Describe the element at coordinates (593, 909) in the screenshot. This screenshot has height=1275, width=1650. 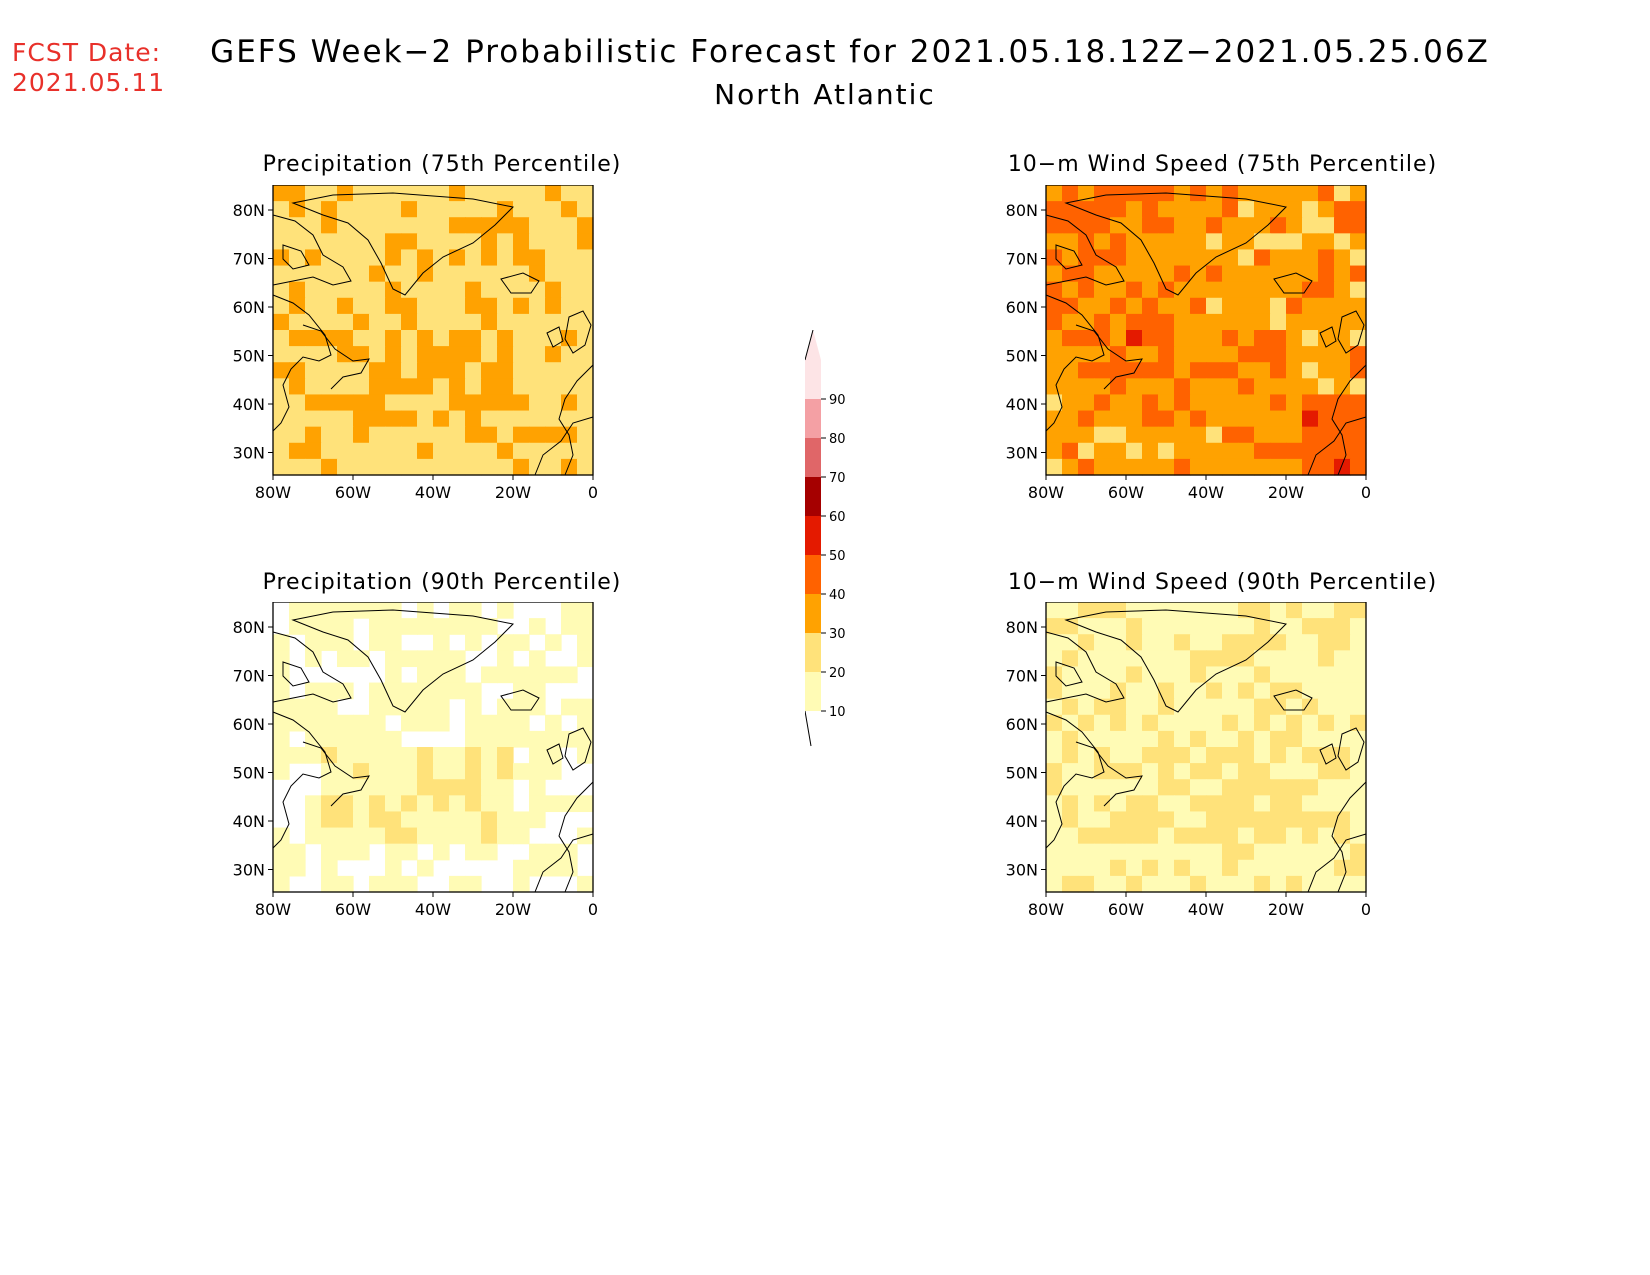
I see `lon-tick-label: 0` at that location.